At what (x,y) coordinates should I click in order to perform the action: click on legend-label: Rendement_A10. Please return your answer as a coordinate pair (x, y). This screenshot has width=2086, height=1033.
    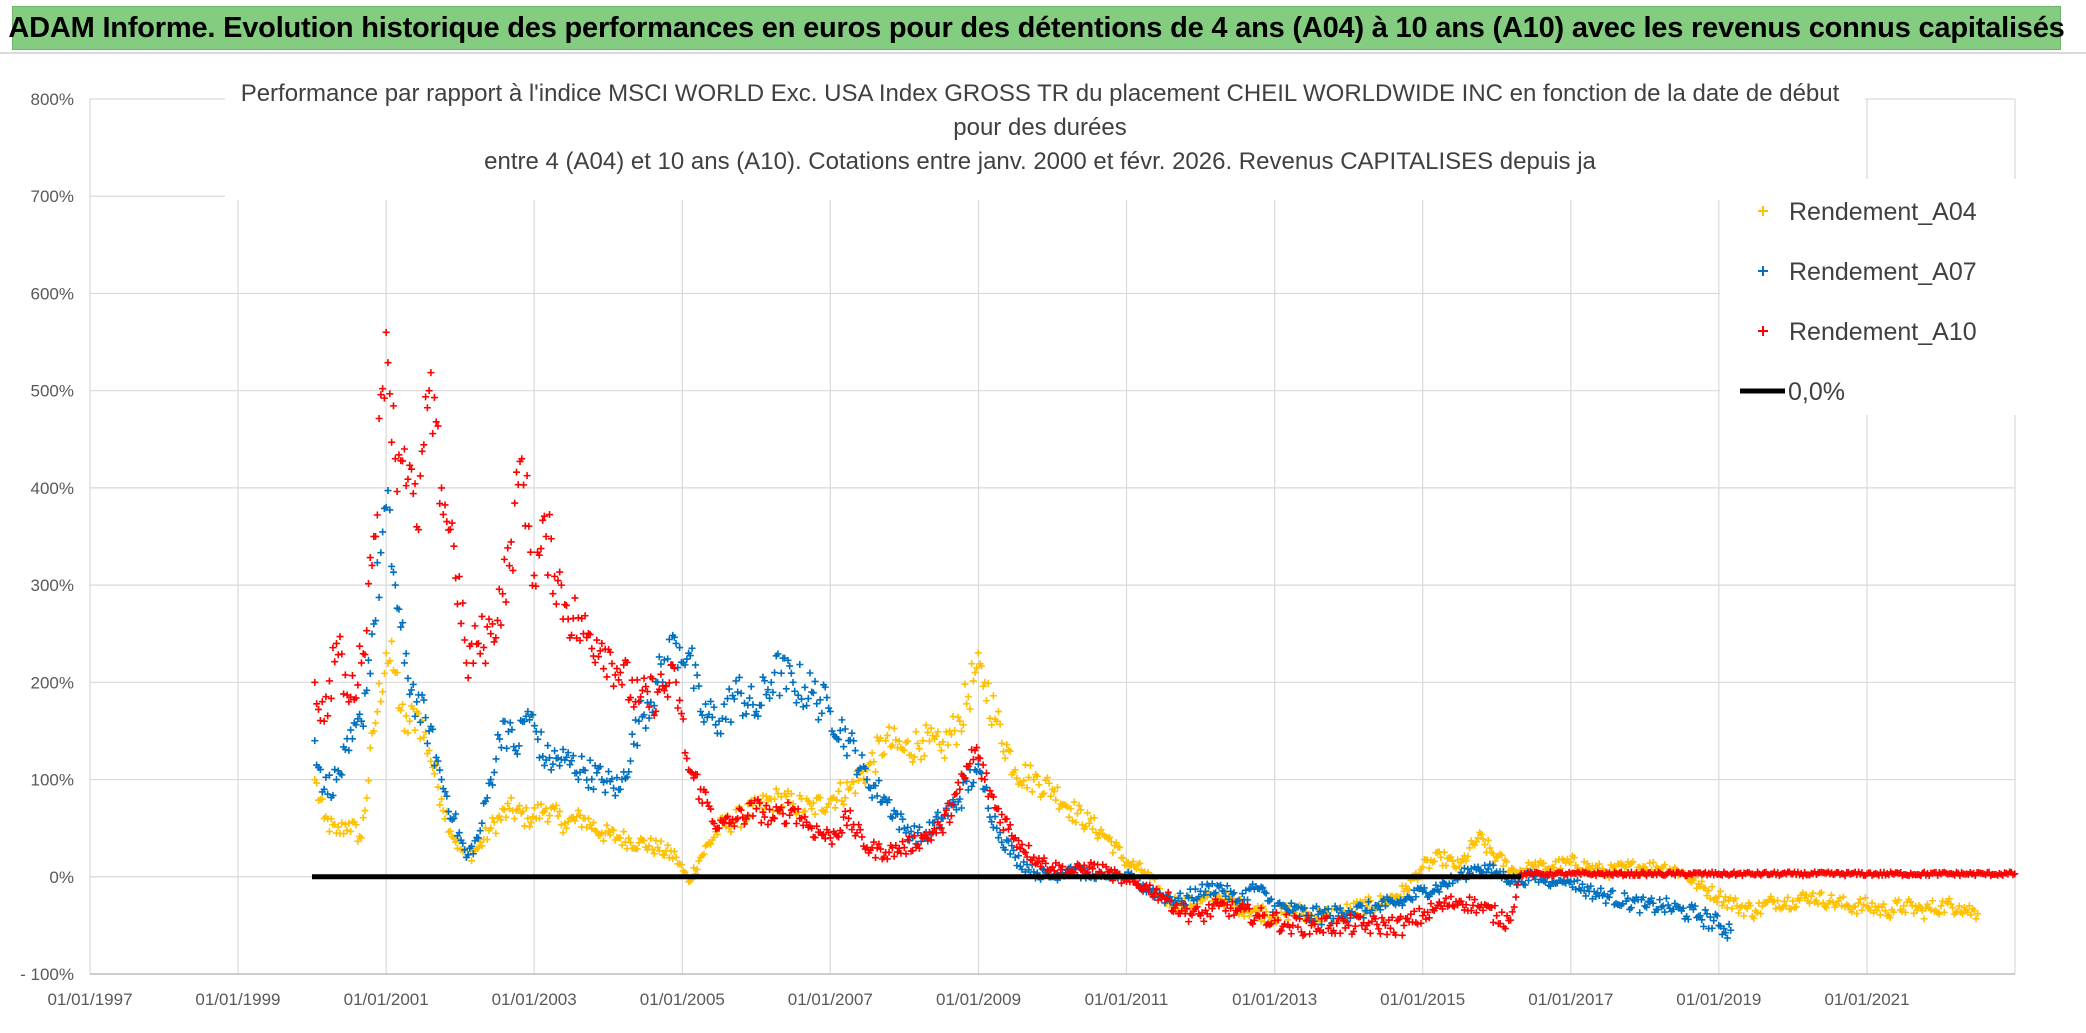
    Looking at the image, I should click on (1883, 332).